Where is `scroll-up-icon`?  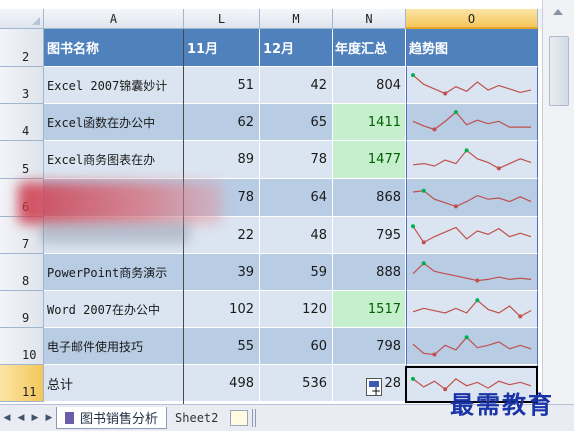 scroll-up-icon is located at coordinates (558, 12).